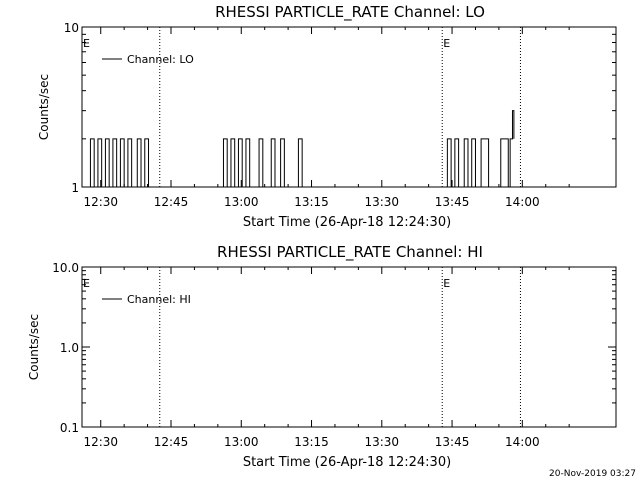 The image size is (640, 480). I want to click on y-tick-label: 1, so click(75, 188).